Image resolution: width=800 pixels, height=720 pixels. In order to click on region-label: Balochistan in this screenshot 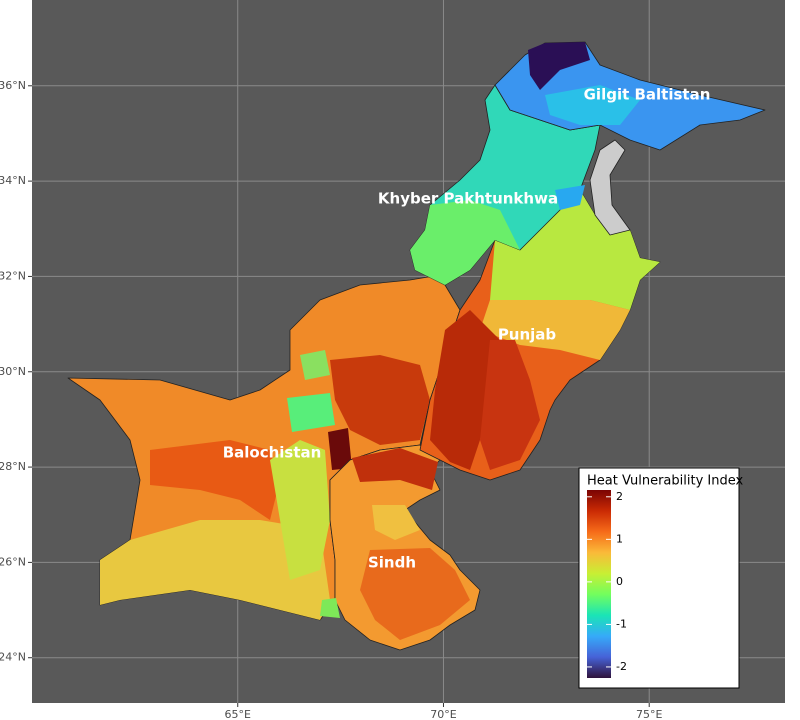, I will do `click(272, 453)`.